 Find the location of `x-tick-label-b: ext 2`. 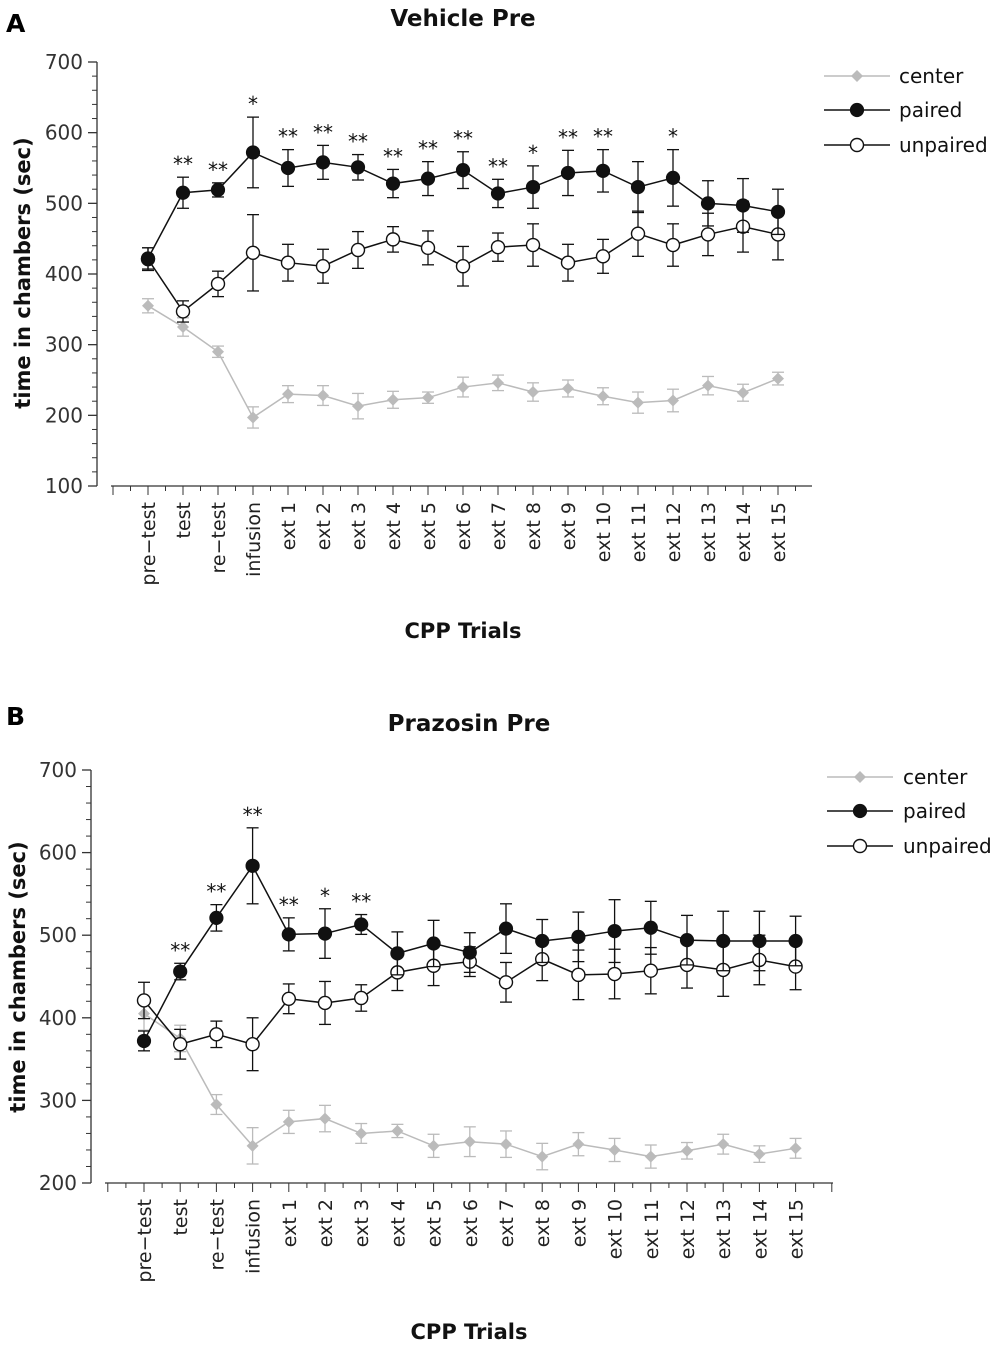

x-tick-label-b: ext 2 is located at coordinates (326, 1223).